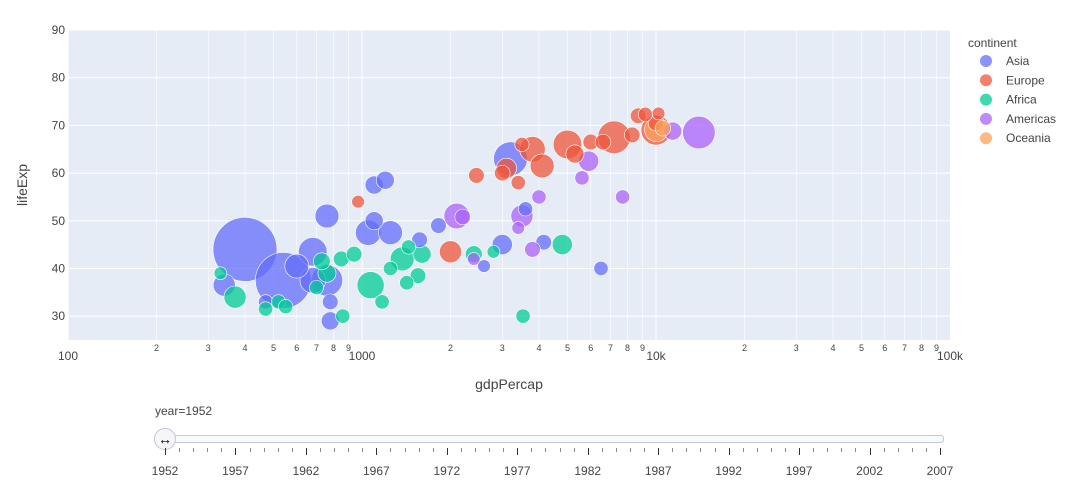  I want to click on x-tick-label: 100k, so click(950, 356).